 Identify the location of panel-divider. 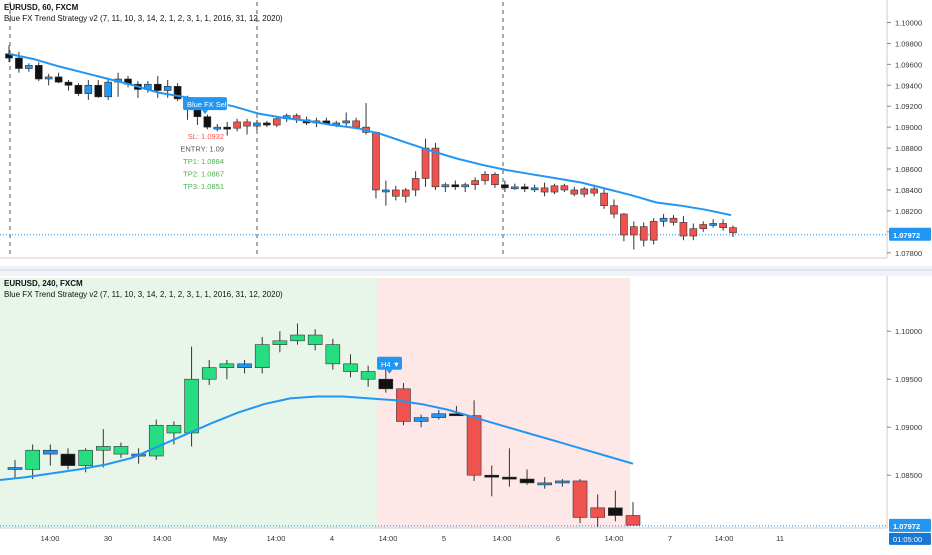
(466, 271).